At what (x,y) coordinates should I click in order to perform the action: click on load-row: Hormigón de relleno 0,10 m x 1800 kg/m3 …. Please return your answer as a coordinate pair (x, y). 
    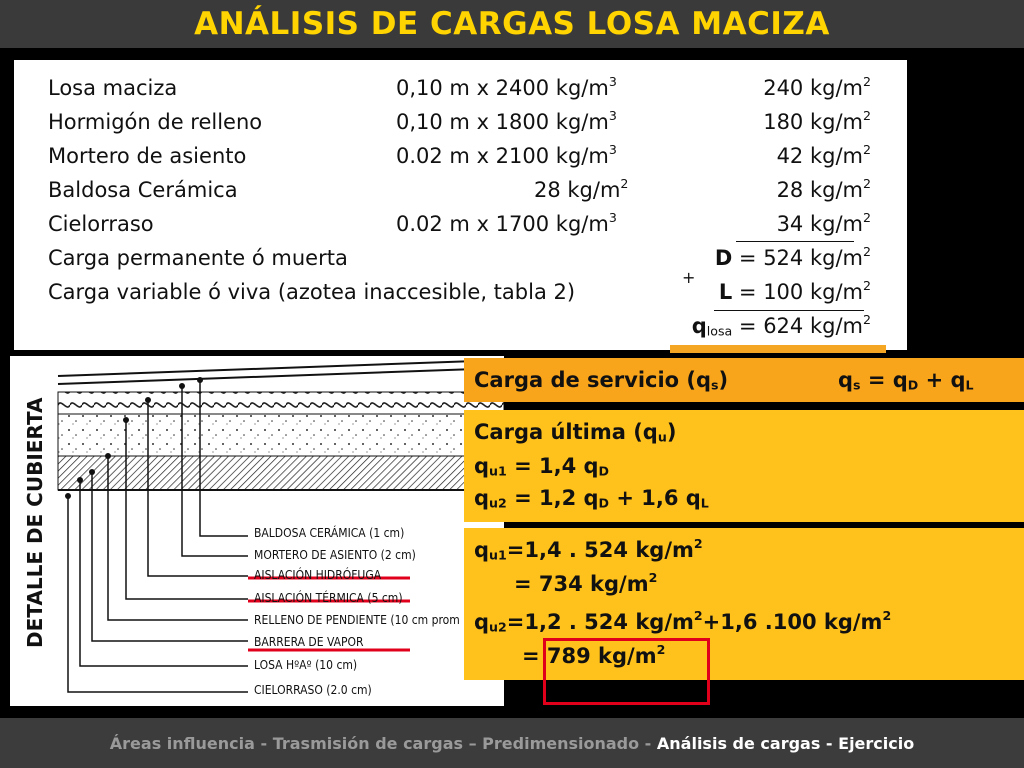
    Looking at the image, I should click on (460, 125).